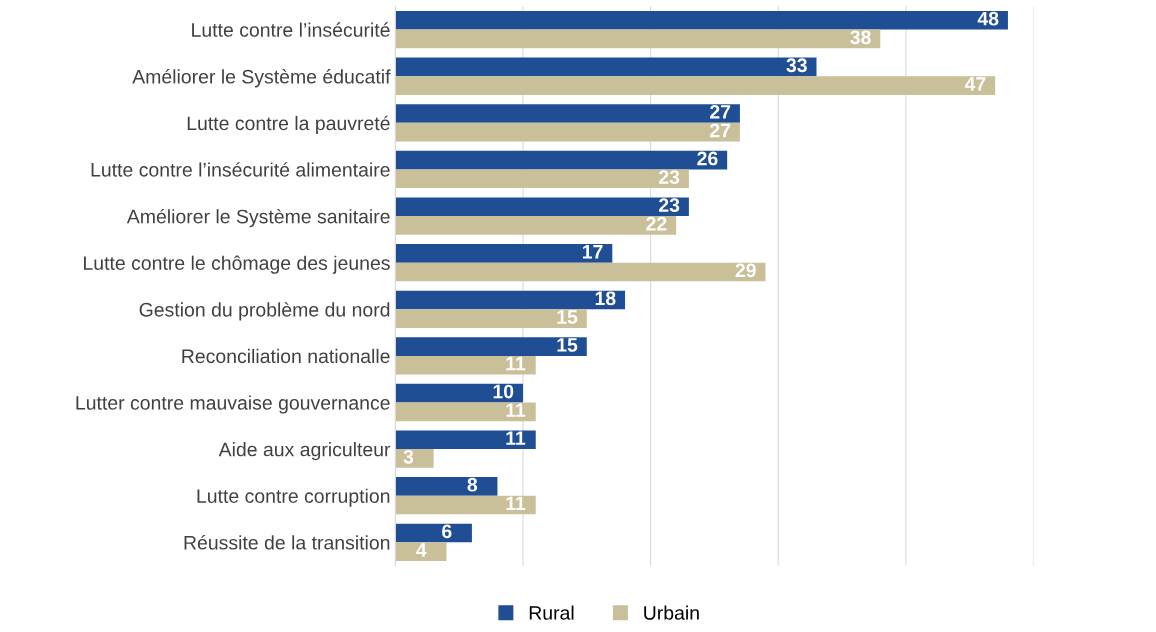  I want to click on data-label: 29, so click(745, 270).